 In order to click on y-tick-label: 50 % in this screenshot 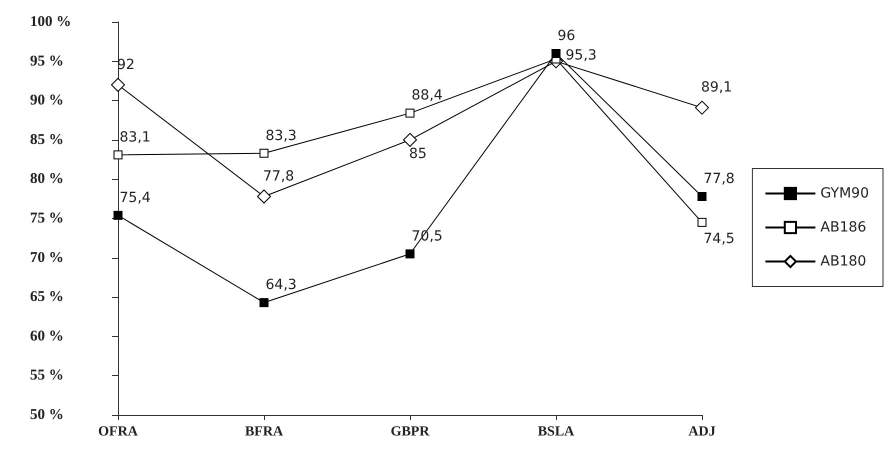, I will do `click(47, 415)`.